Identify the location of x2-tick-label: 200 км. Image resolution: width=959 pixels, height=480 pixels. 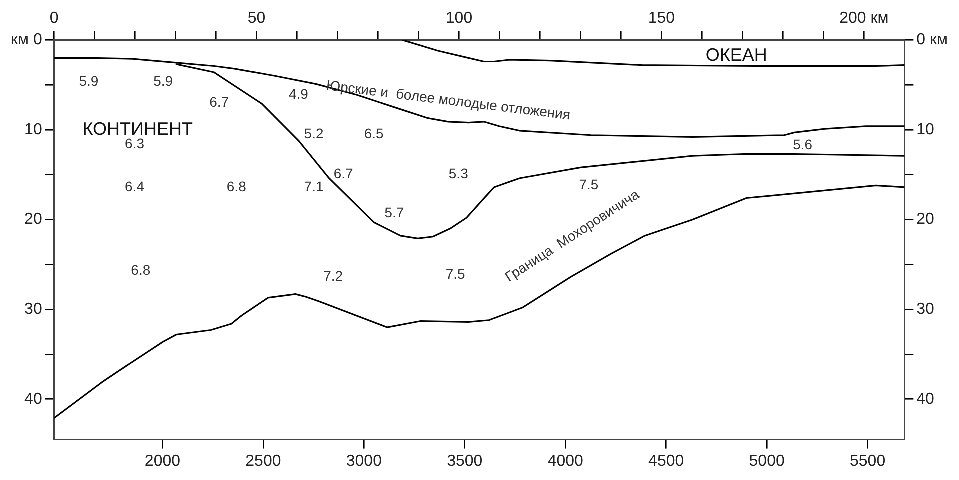
(864, 19).